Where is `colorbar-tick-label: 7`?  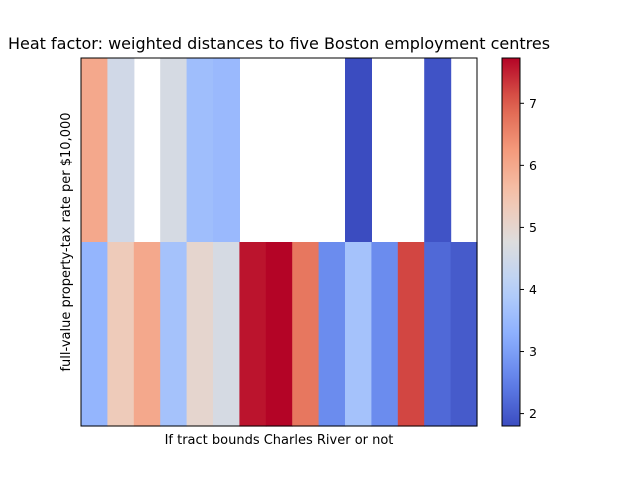
colorbar-tick-label: 7 is located at coordinates (533, 103).